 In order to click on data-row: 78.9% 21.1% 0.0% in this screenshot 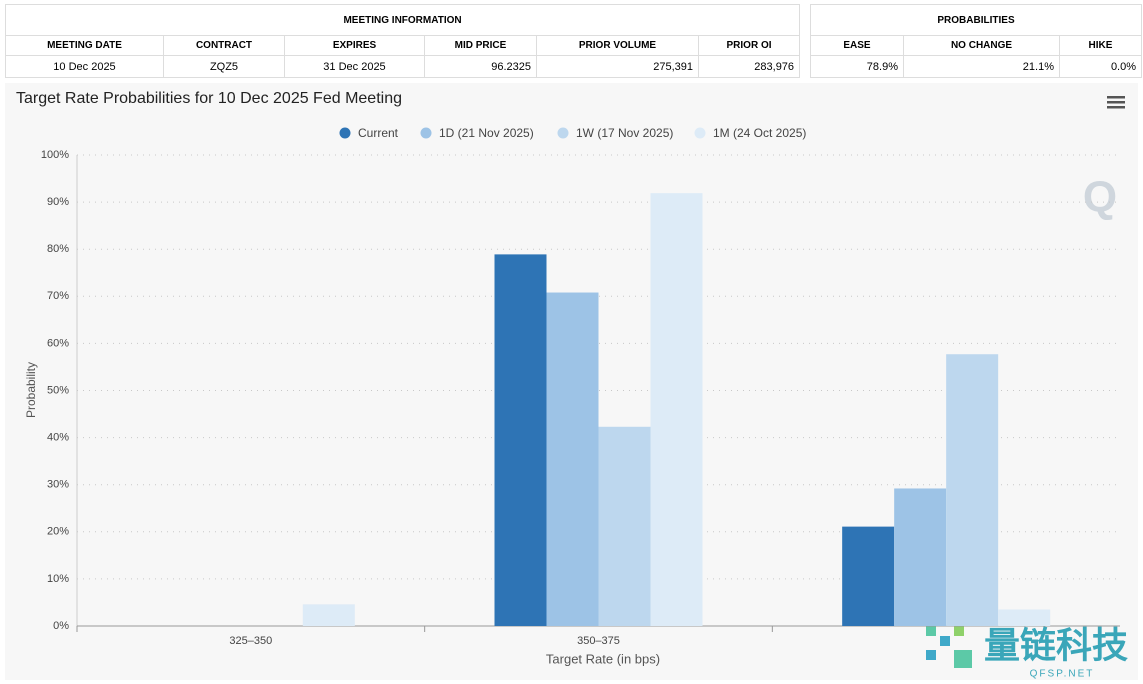, I will do `click(976, 66)`.